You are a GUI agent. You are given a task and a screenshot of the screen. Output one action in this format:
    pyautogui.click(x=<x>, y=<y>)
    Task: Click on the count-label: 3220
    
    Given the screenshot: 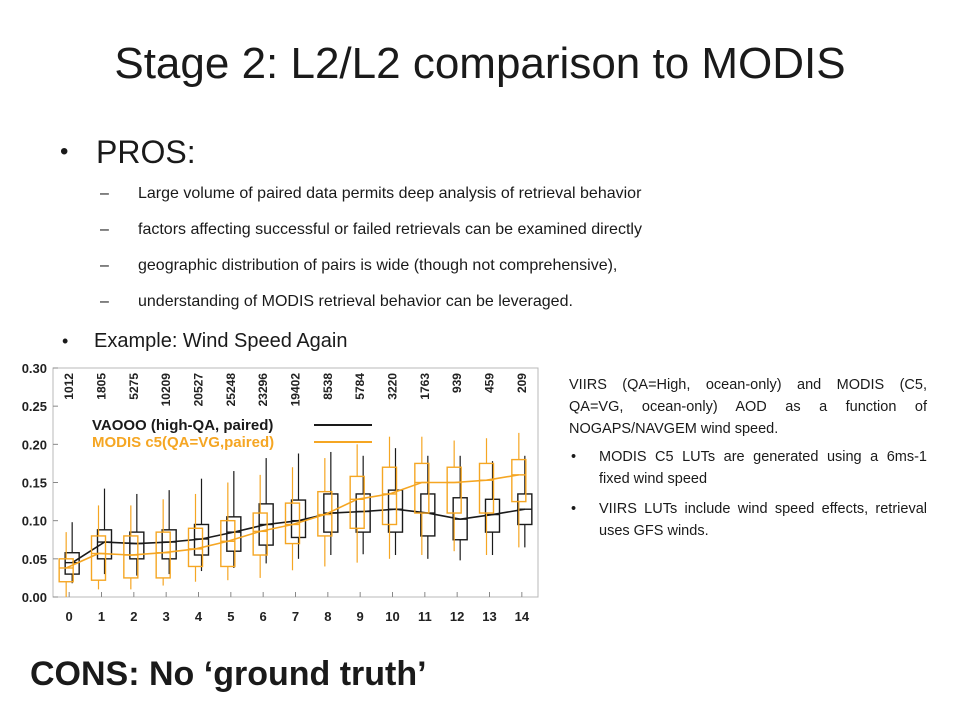 What is the action you would take?
    pyautogui.click(x=393, y=386)
    